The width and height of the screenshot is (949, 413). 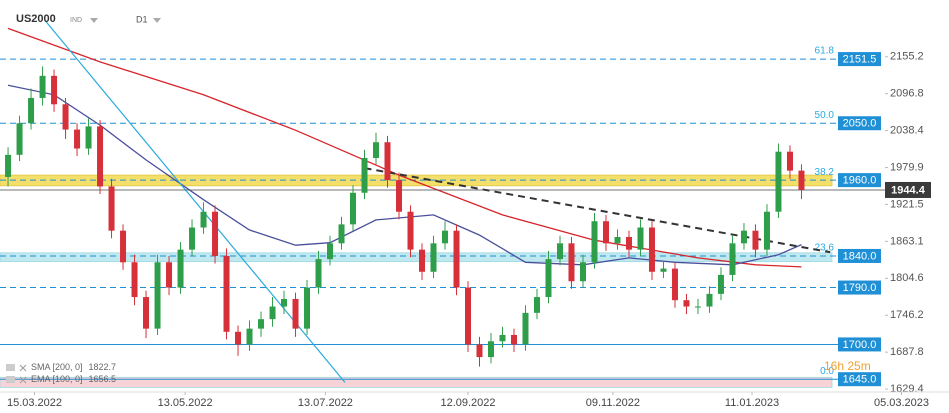 What do you see at coordinates (825, 51) in the screenshot?
I see `fib-label: 61.8` at bounding box center [825, 51].